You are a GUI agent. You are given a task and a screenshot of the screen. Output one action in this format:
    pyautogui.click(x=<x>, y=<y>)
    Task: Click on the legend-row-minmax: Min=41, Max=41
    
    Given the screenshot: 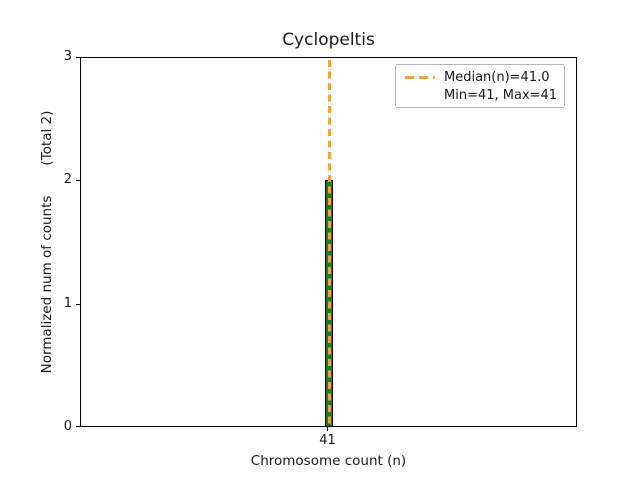 What is the action you would take?
    pyautogui.click(x=481, y=95)
    